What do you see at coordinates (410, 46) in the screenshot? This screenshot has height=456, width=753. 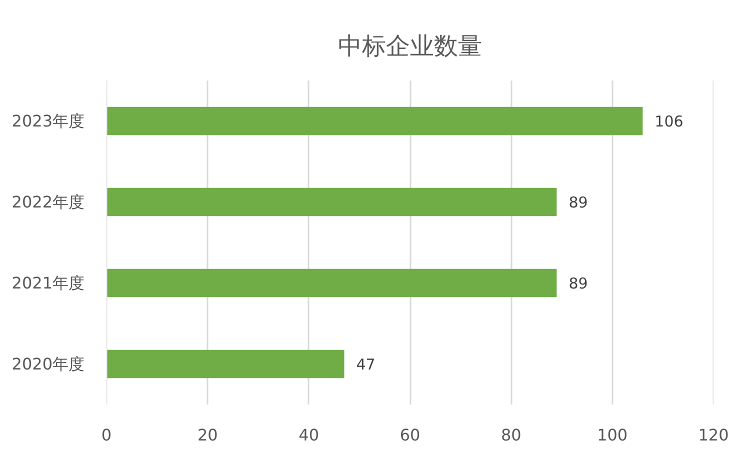 I see `chart-title: 中标企业数量` at bounding box center [410, 46].